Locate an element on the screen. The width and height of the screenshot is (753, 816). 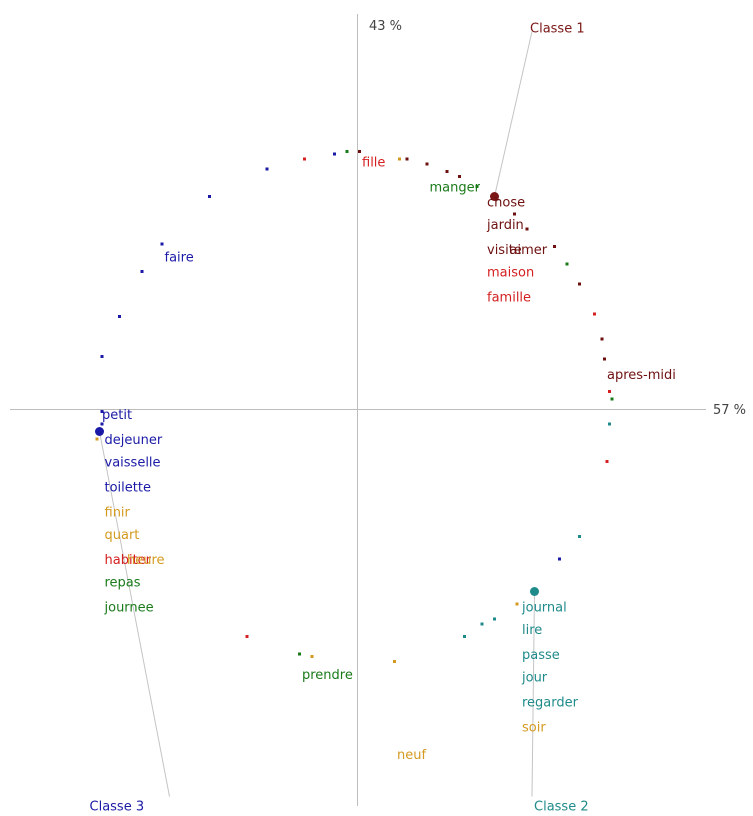
word-label: habiter is located at coordinates (128, 560).